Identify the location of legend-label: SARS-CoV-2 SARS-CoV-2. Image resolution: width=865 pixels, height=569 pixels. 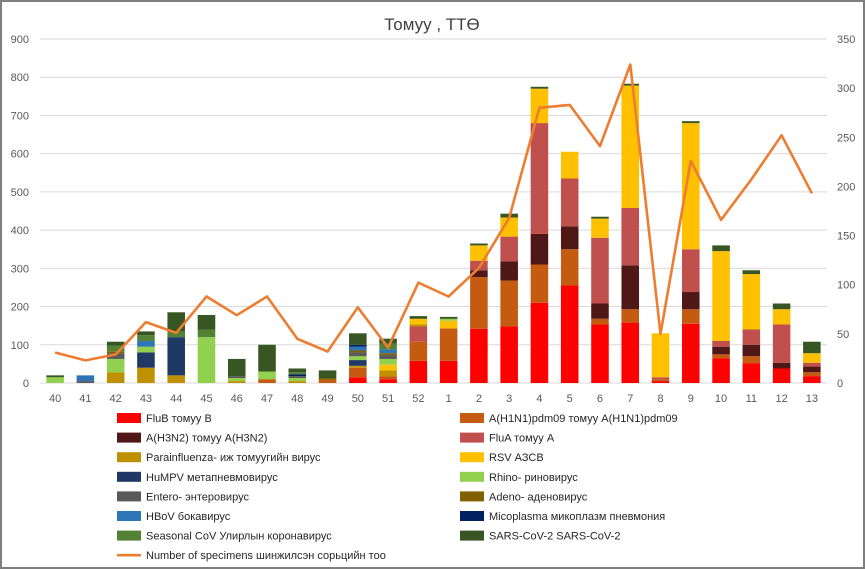
(554, 537).